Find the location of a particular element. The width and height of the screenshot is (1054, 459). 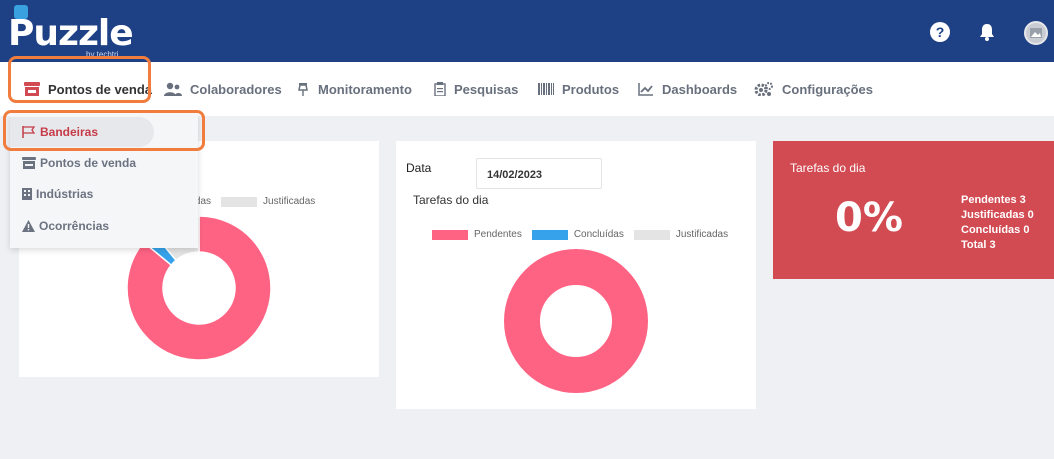

nav-pesquisas: Pesquisas is located at coordinates (476, 89).